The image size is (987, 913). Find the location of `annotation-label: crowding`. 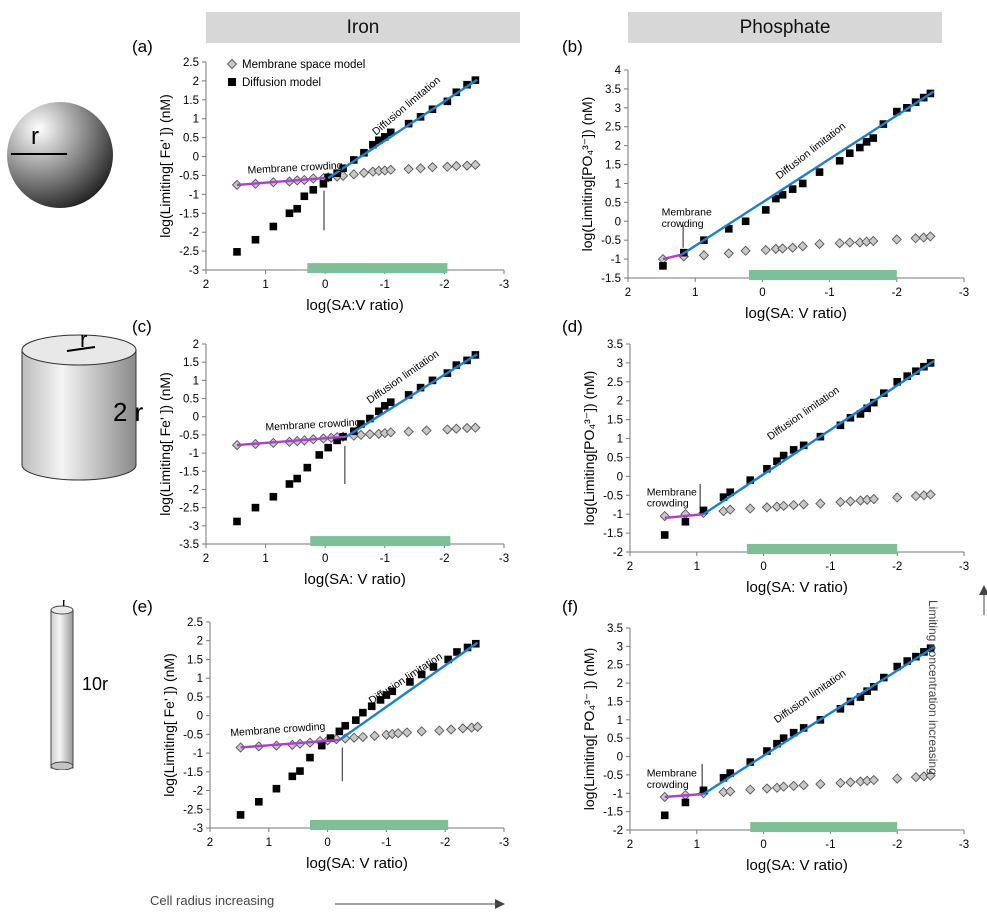

annotation-label: crowding is located at coordinates (683, 224).